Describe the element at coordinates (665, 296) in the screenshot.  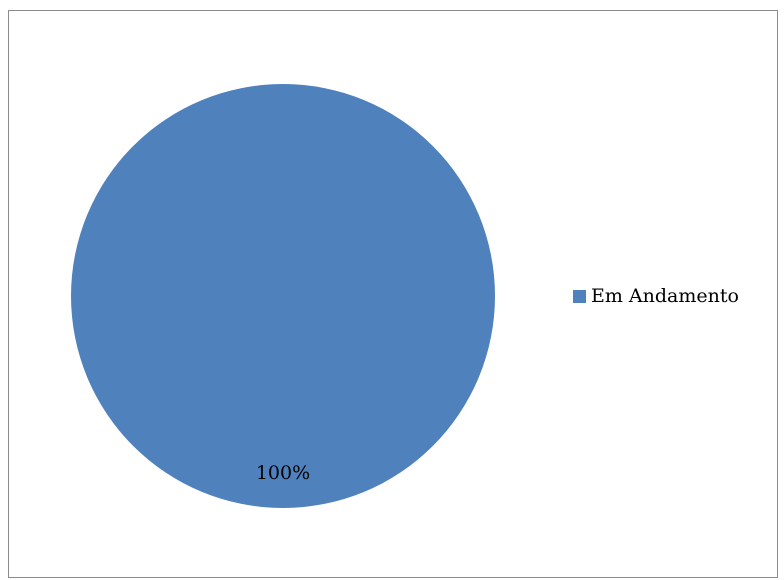
I see `legend-label-em-andamento: Em Andamento` at that location.